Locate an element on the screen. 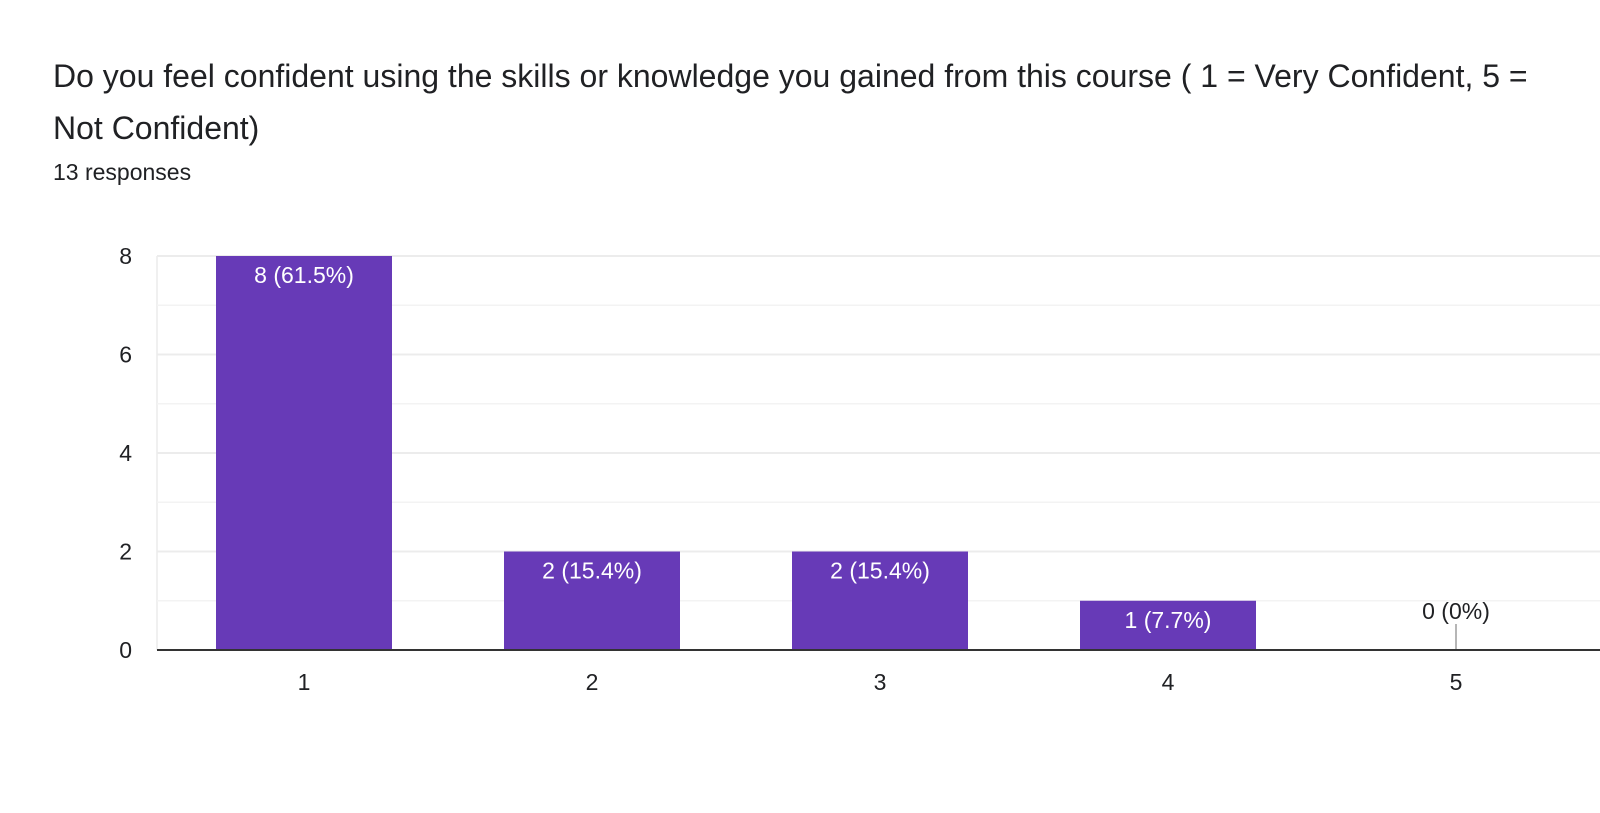 The image size is (1600, 813). x-axis-ticks: 1 2 3 4 5 is located at coordinates (880, 682).